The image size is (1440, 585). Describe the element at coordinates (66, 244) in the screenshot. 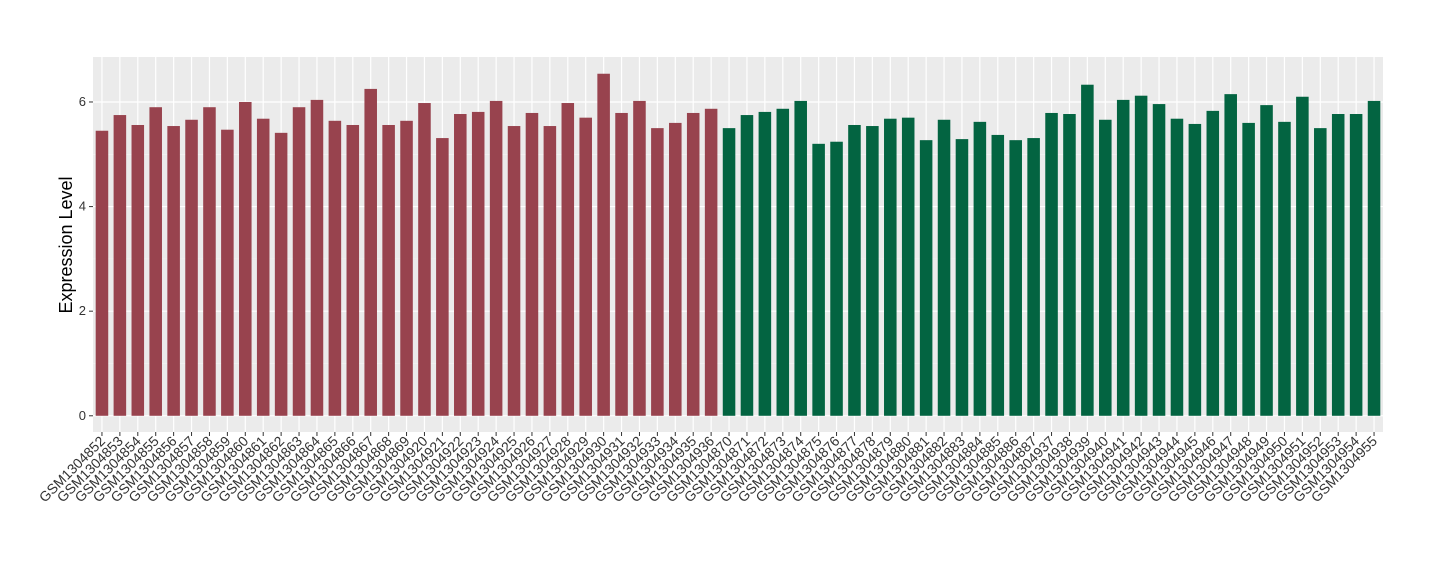

I see `y-axis-title: Expression Level` at that location.